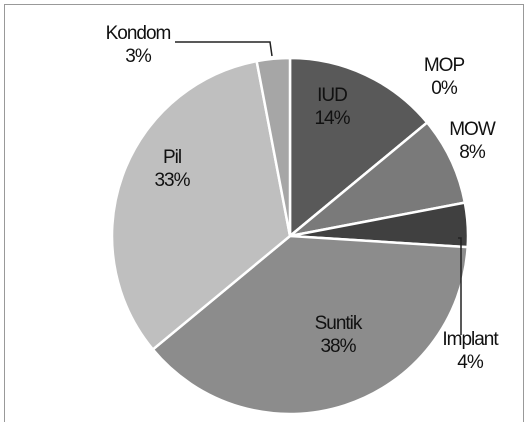 The height and width of the screenshot is (422, 528). Describe the element at coordinates (444, 77) in the screenshot. I see `data-label: MOP 0%` at that location.